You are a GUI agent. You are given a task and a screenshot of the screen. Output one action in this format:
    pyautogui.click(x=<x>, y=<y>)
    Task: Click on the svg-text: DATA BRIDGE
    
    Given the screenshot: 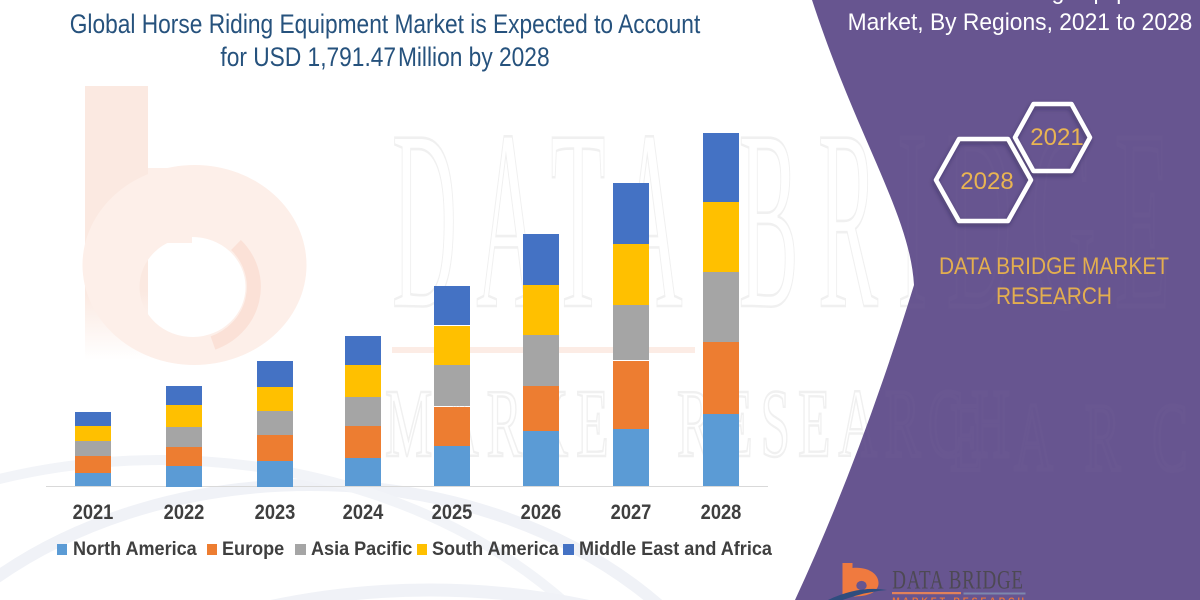 What is the action you would take?
    pyautogui.click(x=957, y=580)
    